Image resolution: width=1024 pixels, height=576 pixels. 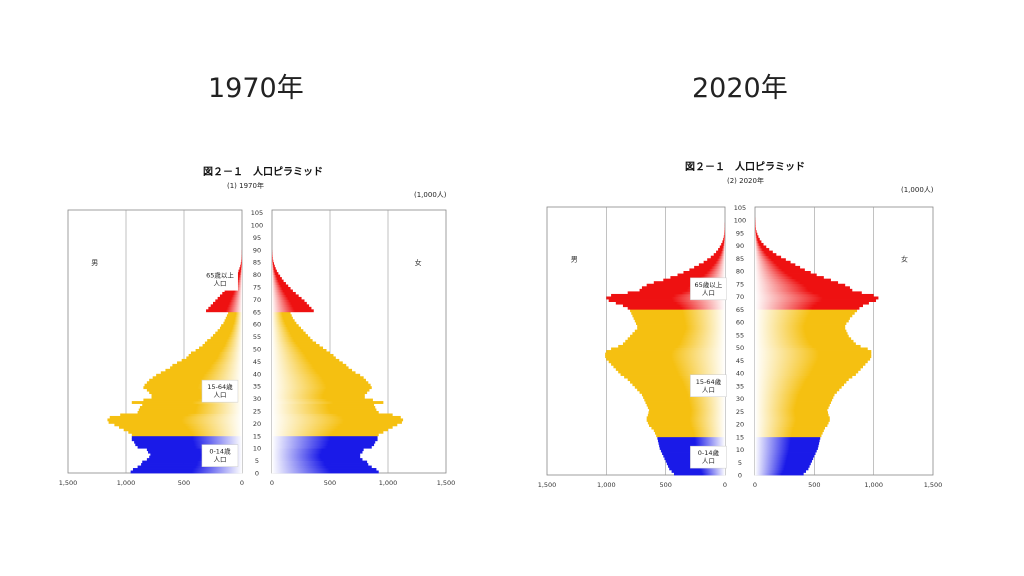 What do you see at coordinates (814, 485) in the screenshot?
I see `x-tick-label-female: 500` at bounding box center [814, 485].